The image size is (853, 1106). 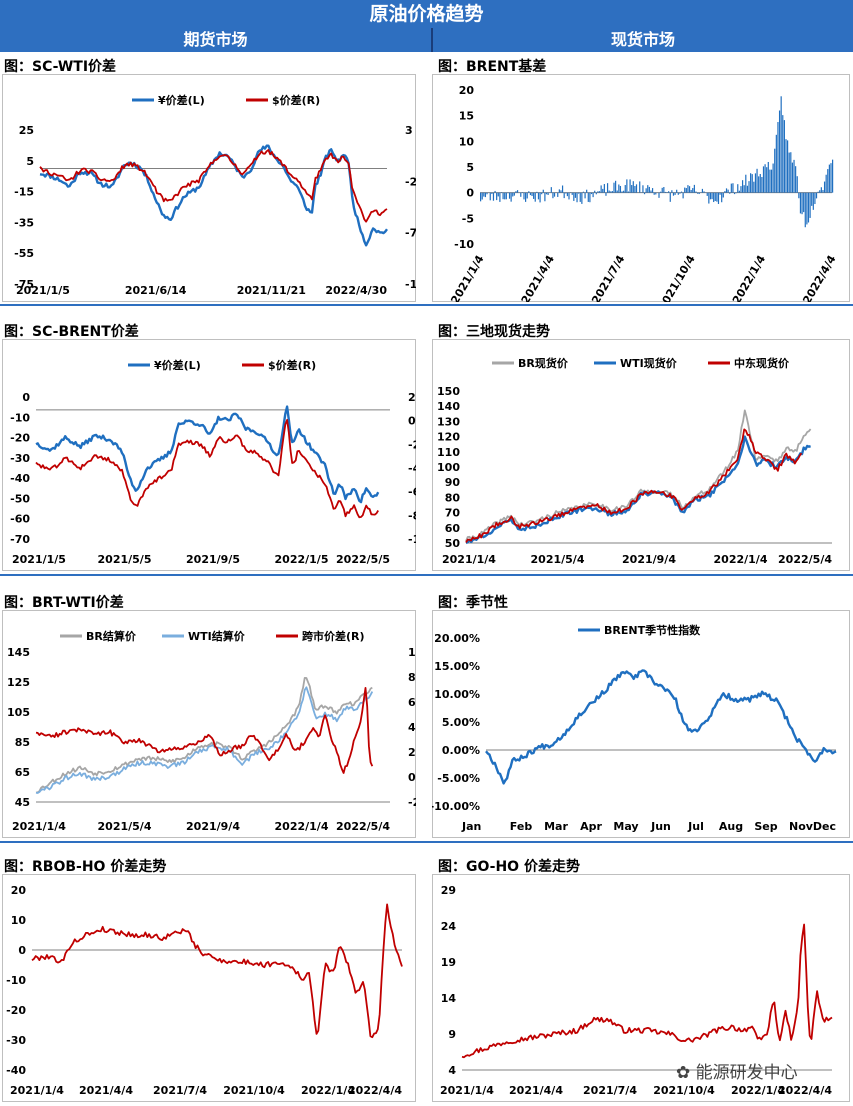 I want to click on x-tick-label: 2021/1/5, so click(x=43, y=290).